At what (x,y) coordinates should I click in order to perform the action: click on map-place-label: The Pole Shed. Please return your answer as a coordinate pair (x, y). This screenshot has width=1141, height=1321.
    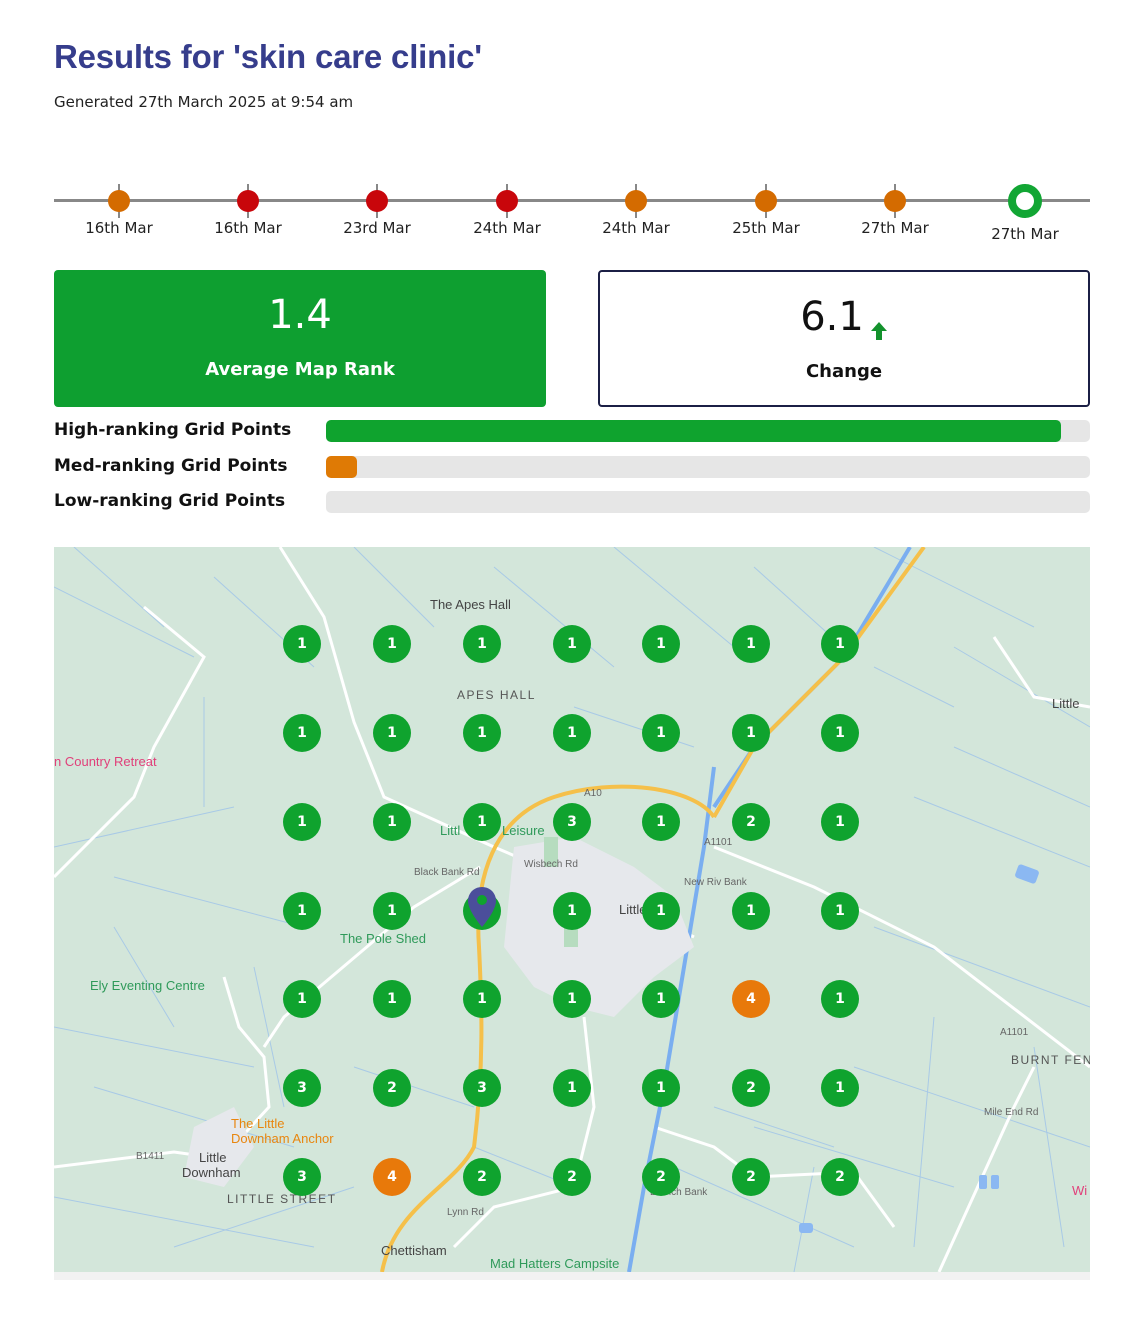
    Looking at the image, I should click on (383, 938).